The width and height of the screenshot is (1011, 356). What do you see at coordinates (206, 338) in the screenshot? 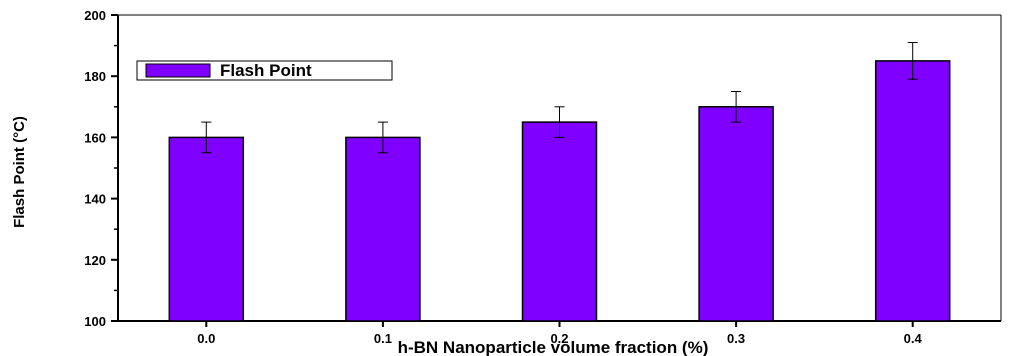
I see `x-tick-label: 0.0` at bounding box center [206, 338].